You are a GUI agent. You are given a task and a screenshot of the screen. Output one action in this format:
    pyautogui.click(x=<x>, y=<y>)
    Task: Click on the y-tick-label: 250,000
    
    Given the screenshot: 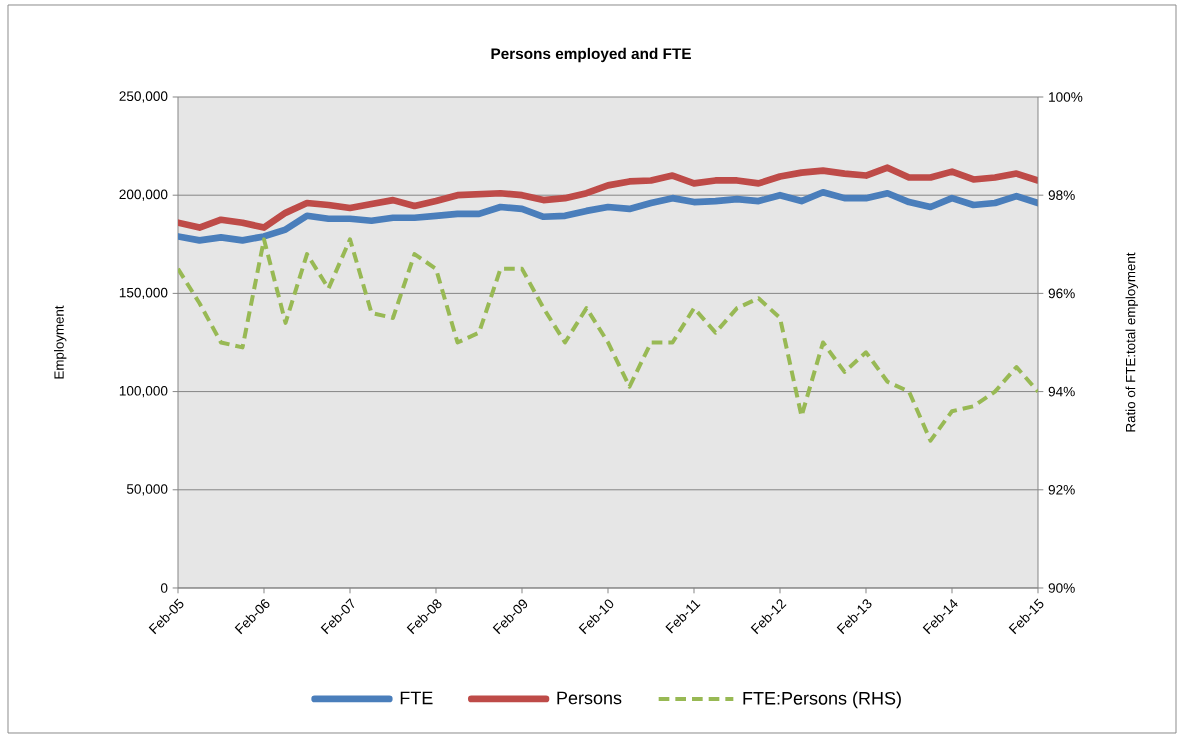 What is the action you would take?
    pyautogui.click(x=143, y=97)
    